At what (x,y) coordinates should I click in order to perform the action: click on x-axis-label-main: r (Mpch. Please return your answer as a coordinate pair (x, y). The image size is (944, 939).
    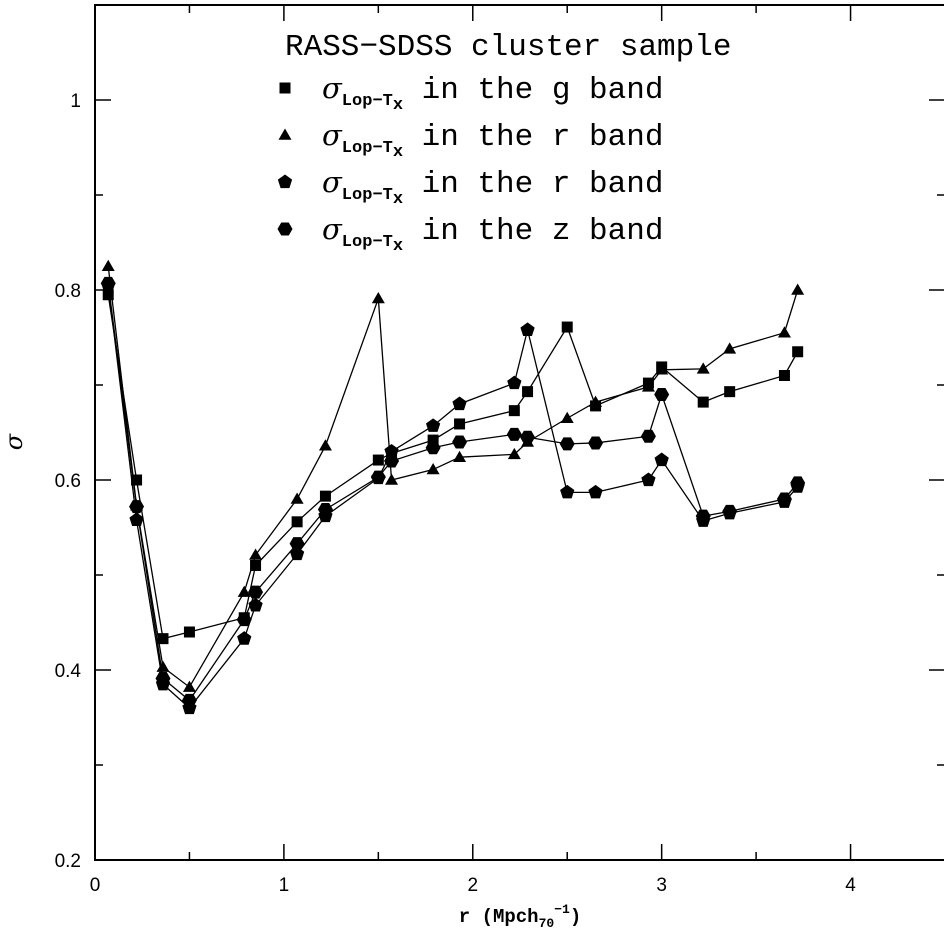
    Looking at the image, I should click on (499, 917).